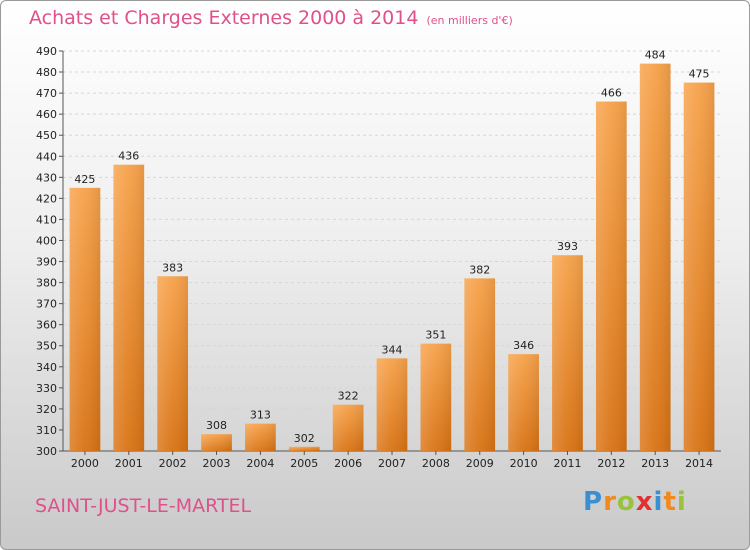  Describe the element at coordinates (46, 177) in the screenshot. I see `y-tick-label: 430` at that location.